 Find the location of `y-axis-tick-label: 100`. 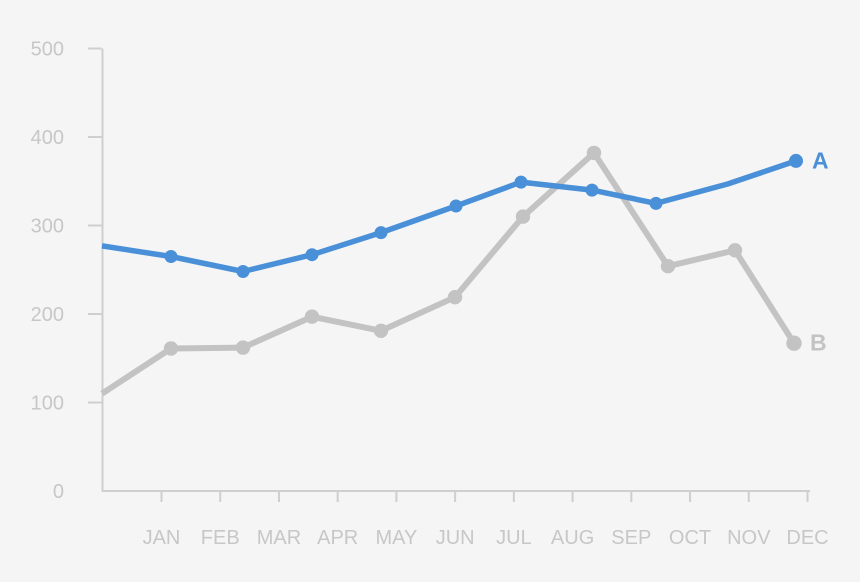

y-axis-tick-label: 100 is located at coordinates (47, 404).